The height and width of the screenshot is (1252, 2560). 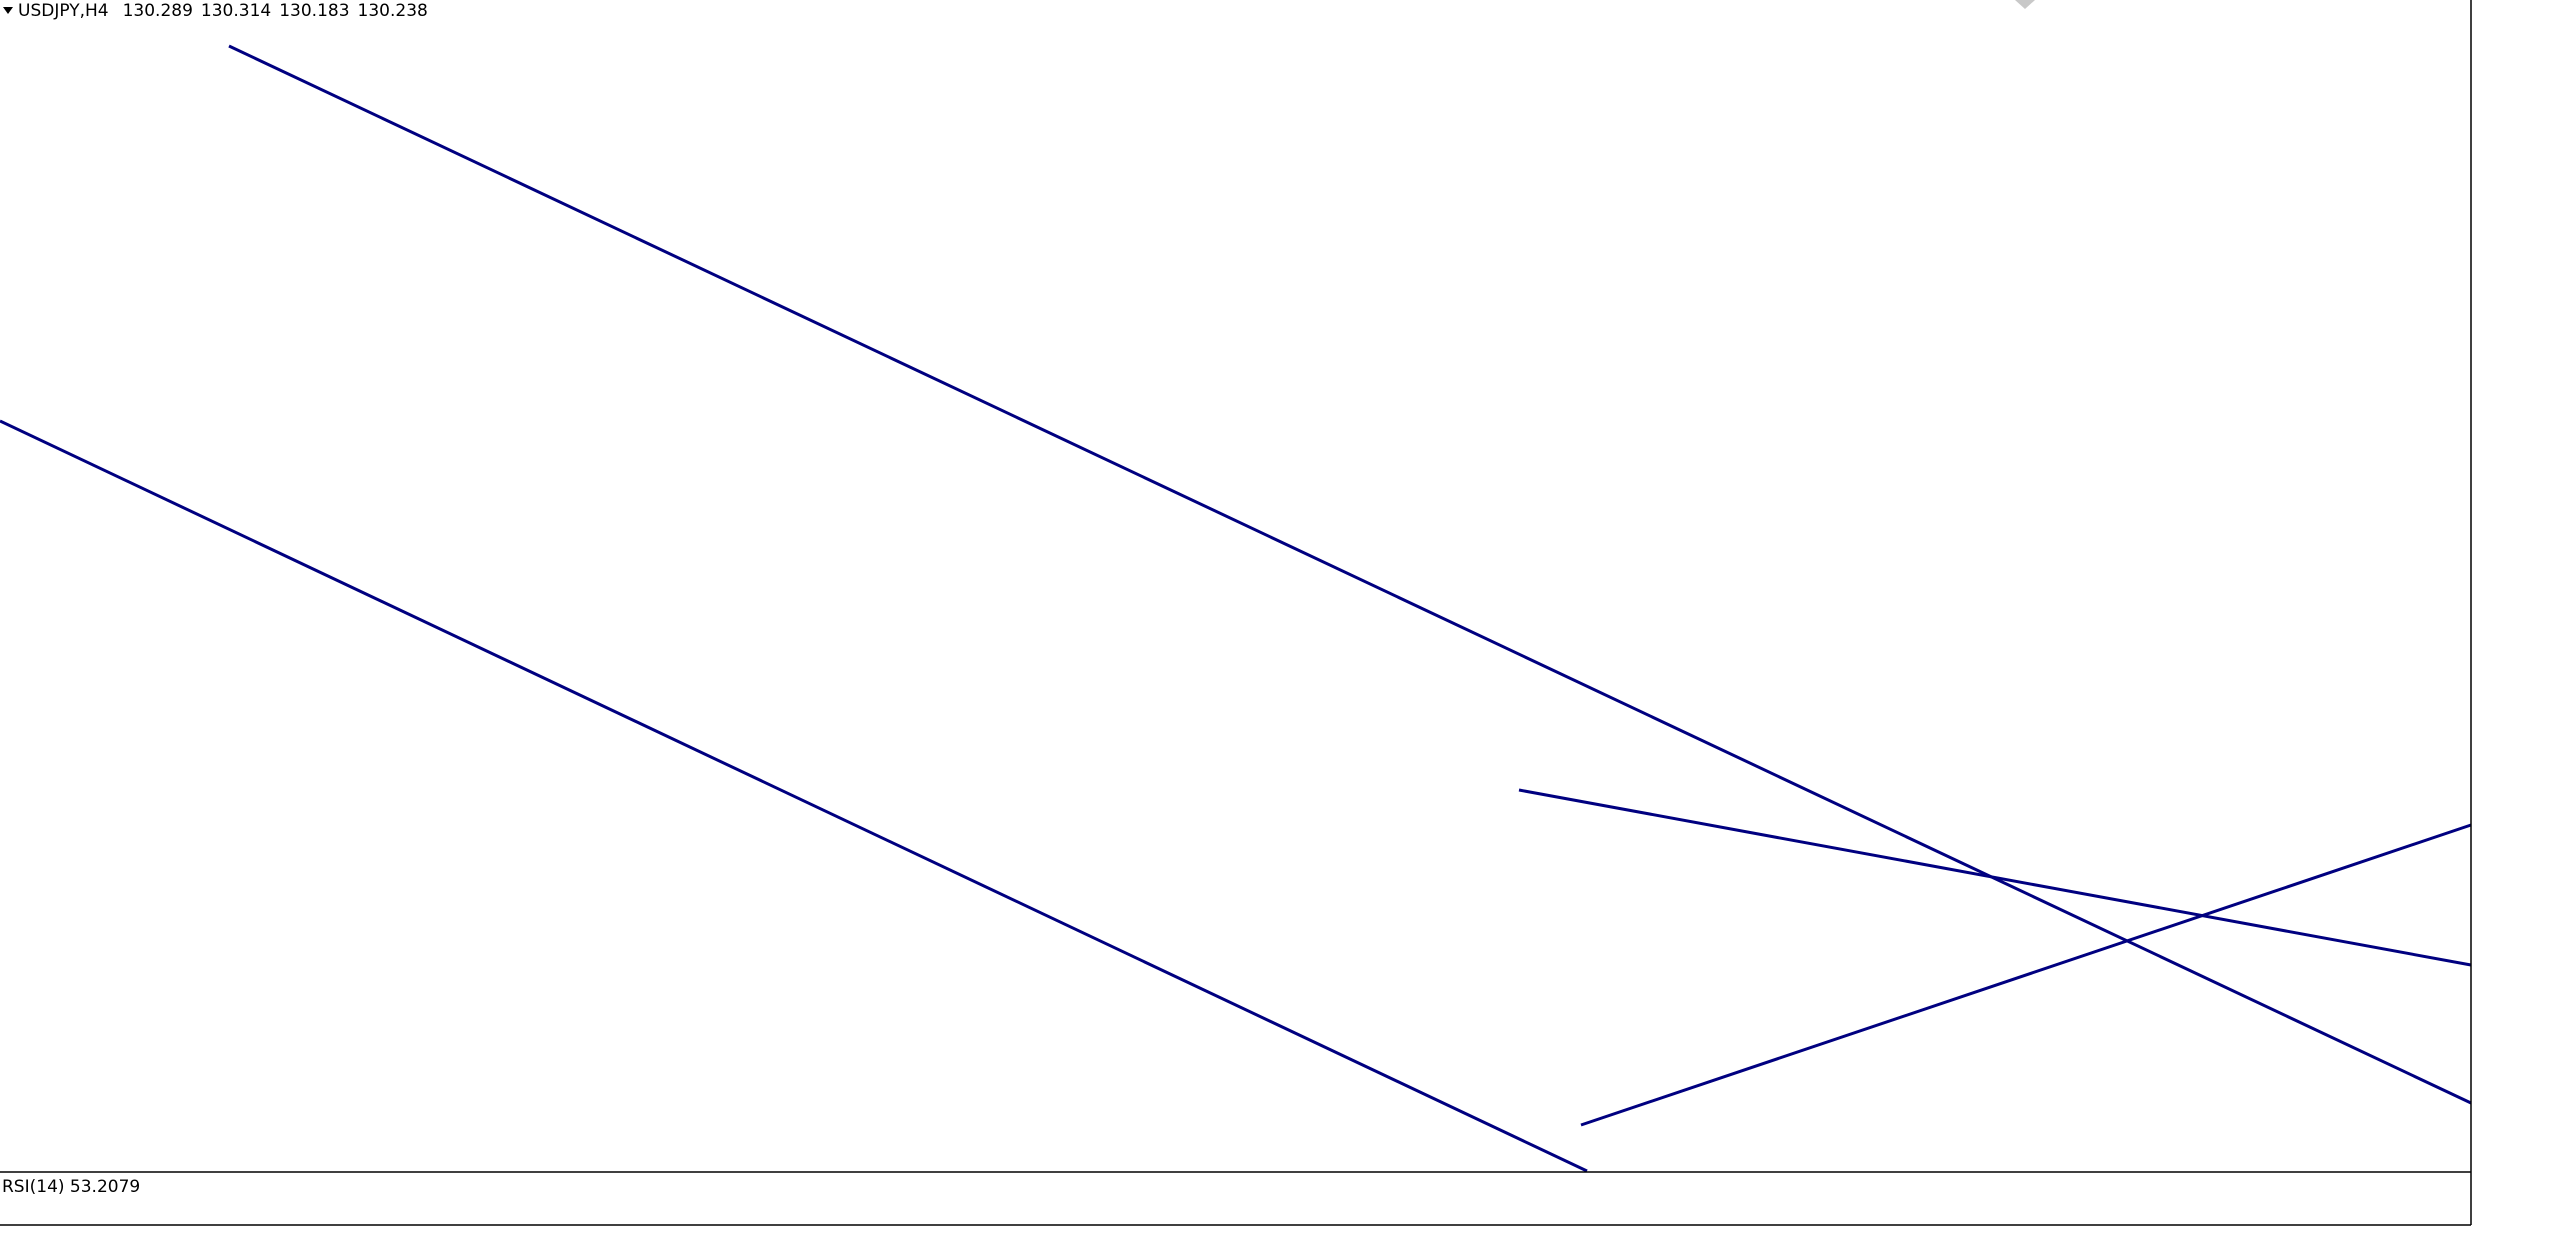 I want to click on header-close: 130.238, so click(x=393, y=11).